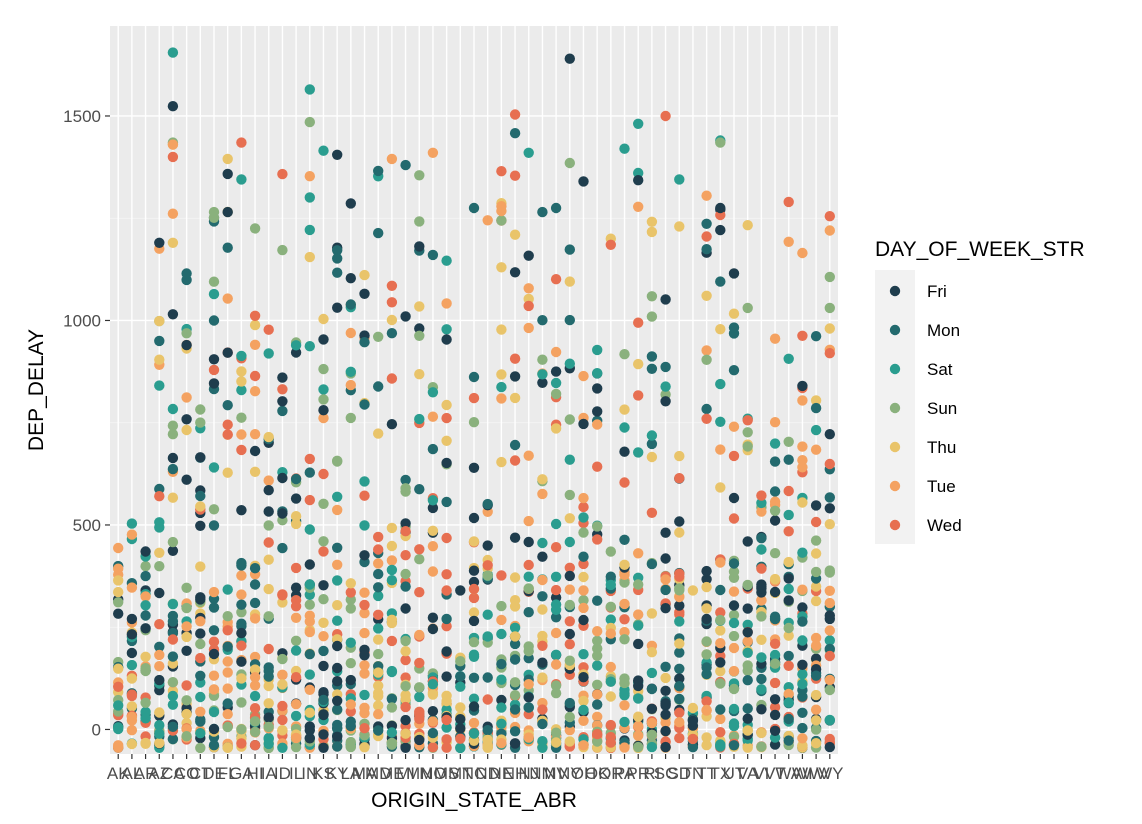  Describe the element at coordinates (638, 773) in the screenshot. I see `x-tick-label: PR` at that location.